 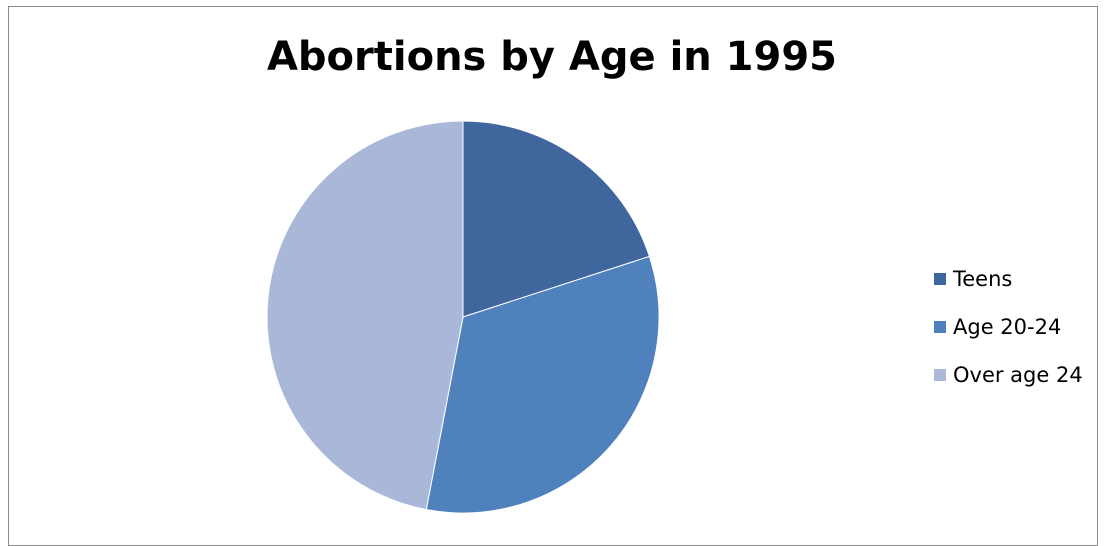 I want to click on legend-item-age-20-24: Age 20-24, so click(x=1008, y=327).